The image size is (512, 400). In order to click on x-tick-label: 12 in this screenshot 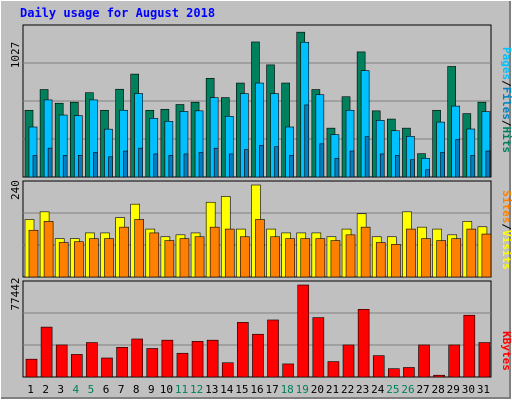, I will do `click(196, 389)`.